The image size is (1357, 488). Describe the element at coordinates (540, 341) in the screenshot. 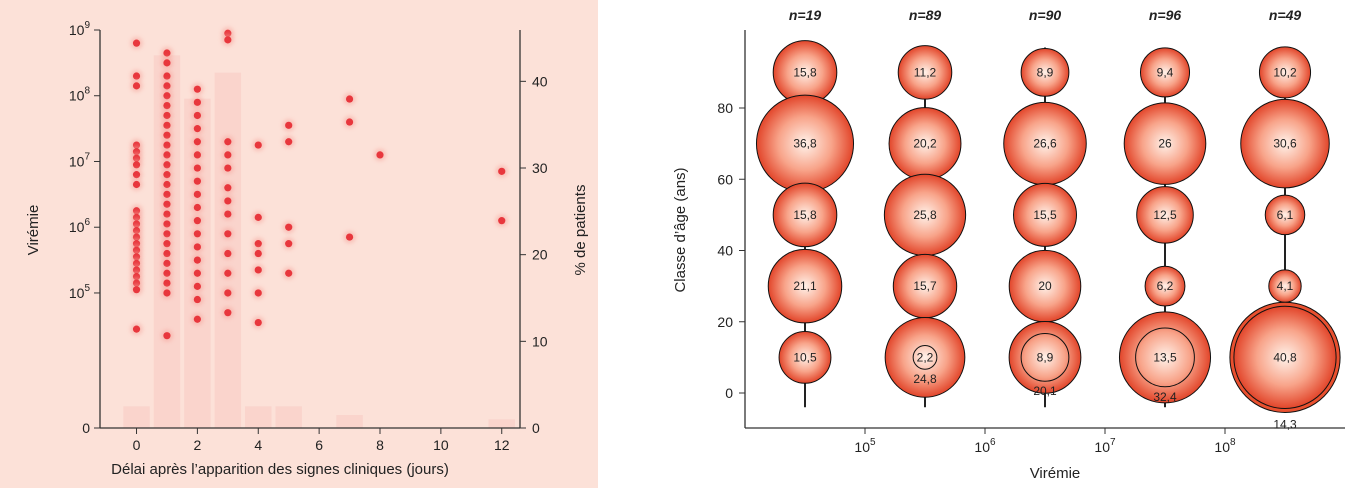

I see `y-right-tick-label: 10` at that location.